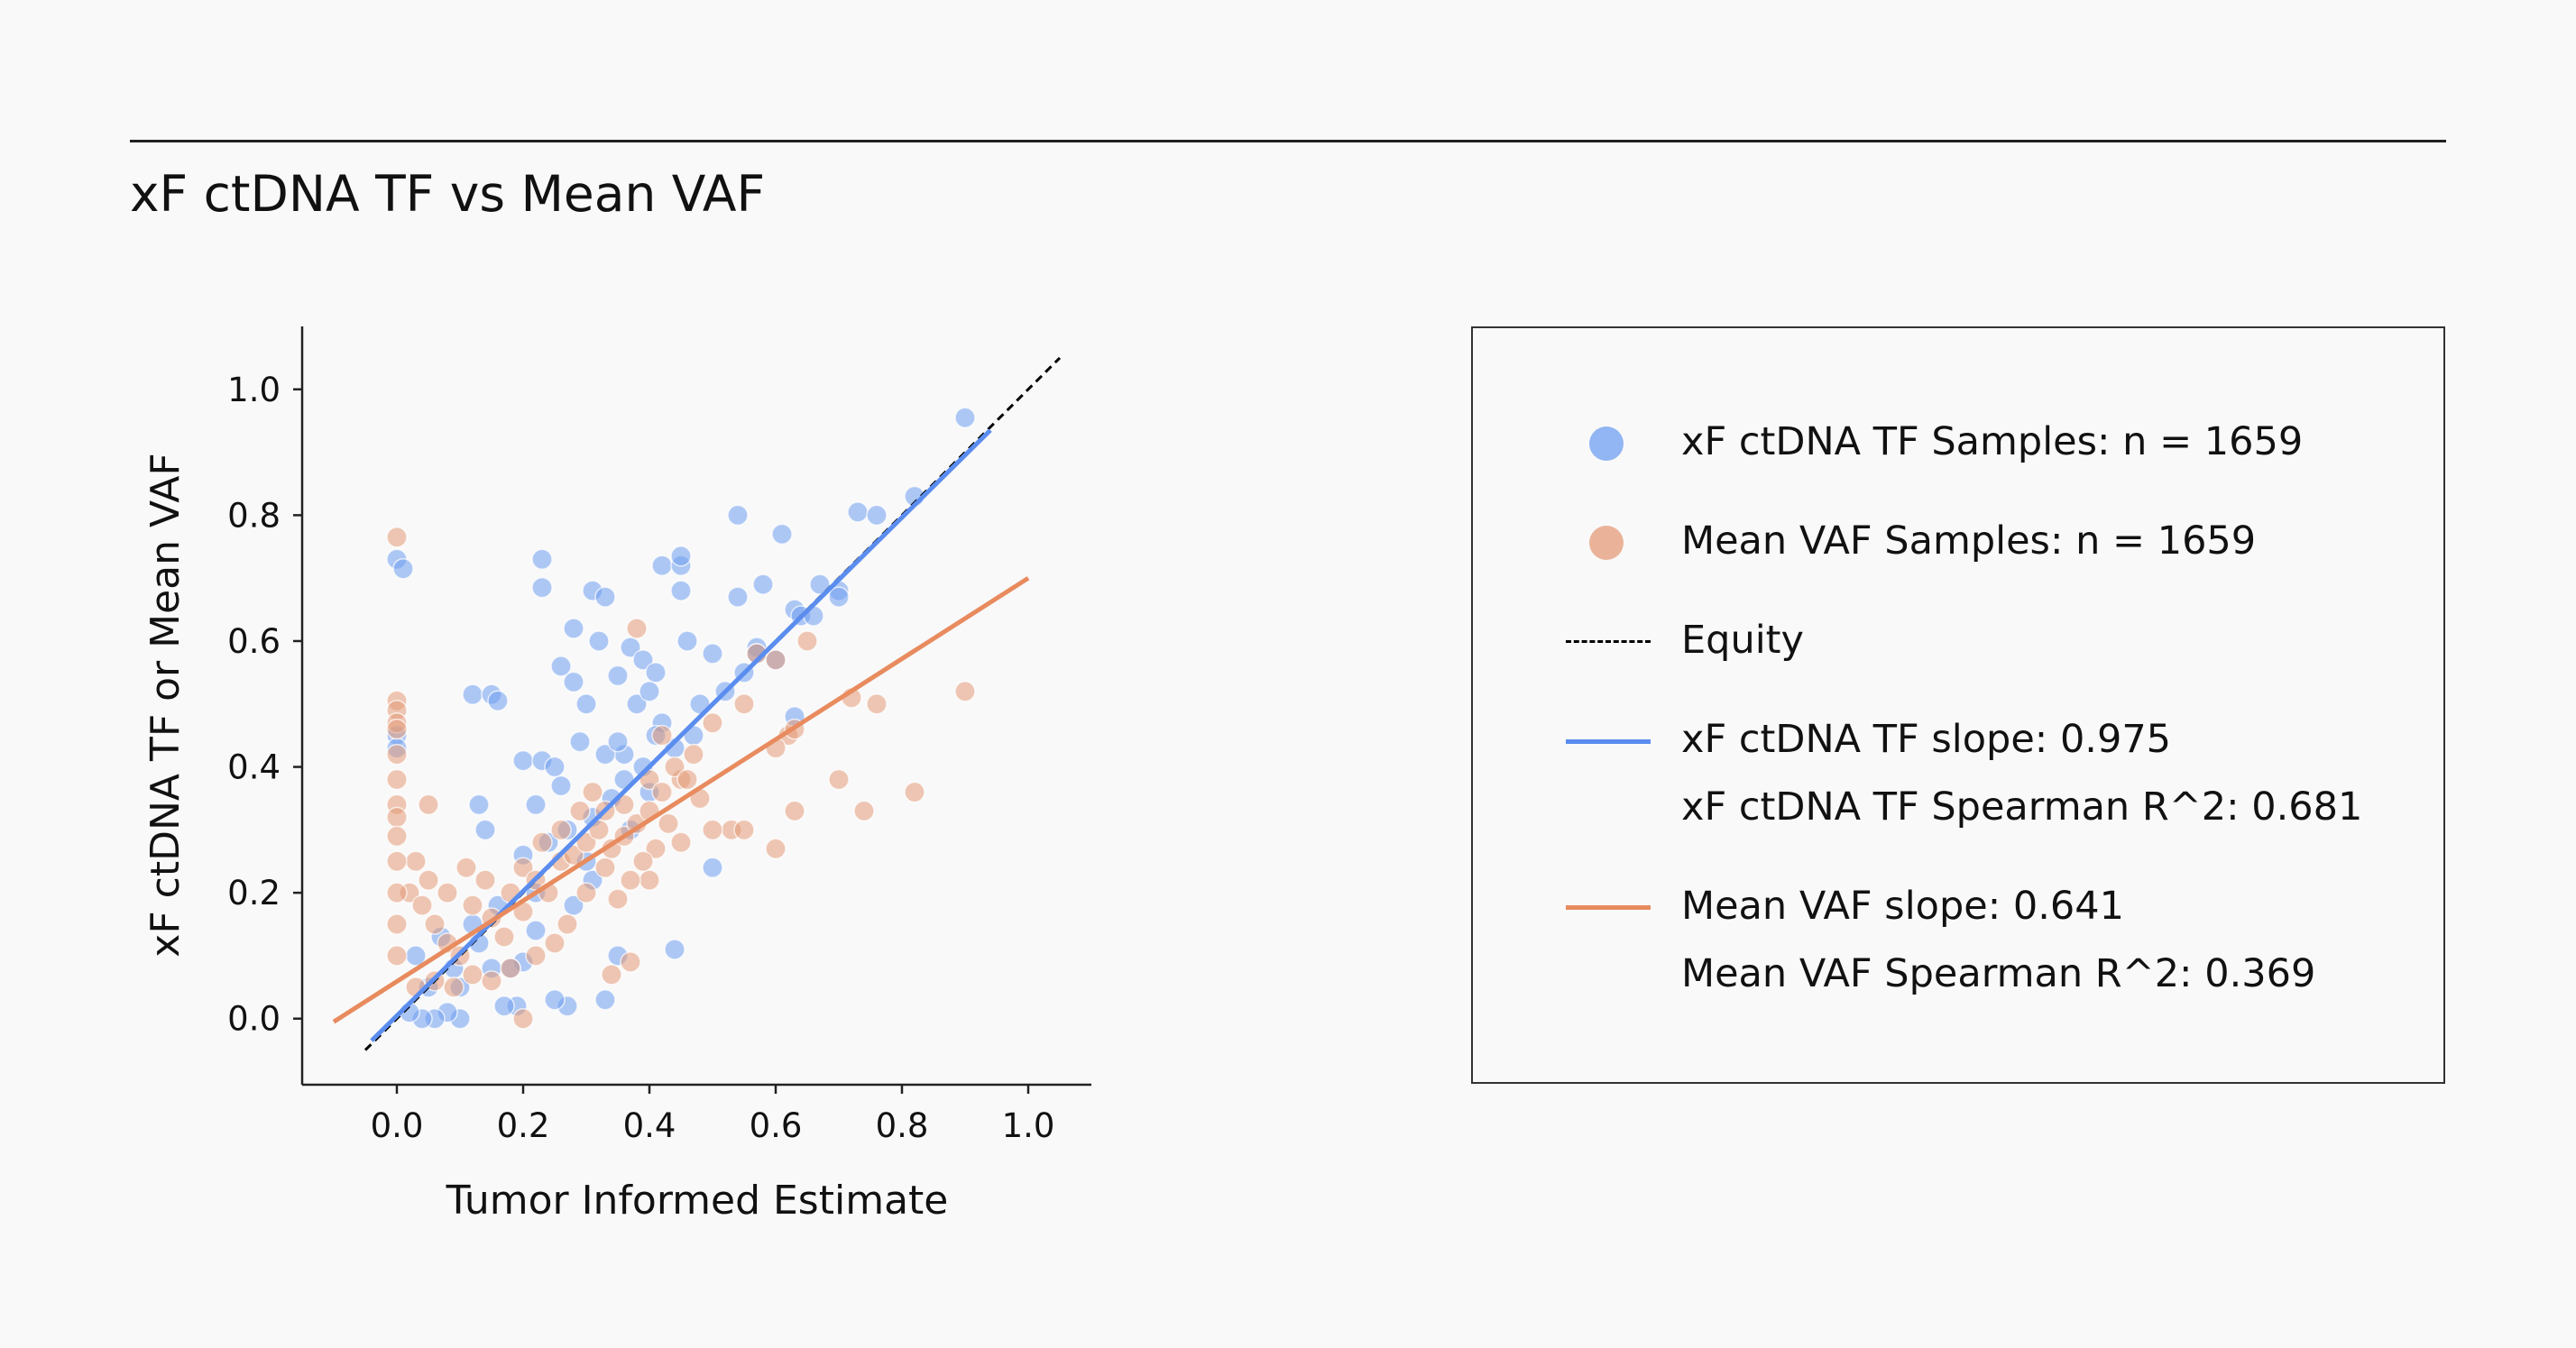  What do you see at coordinates (254, 390) in the screenshot?
I see `y-tick-label: 1.0` at bounding box center [254, 390].